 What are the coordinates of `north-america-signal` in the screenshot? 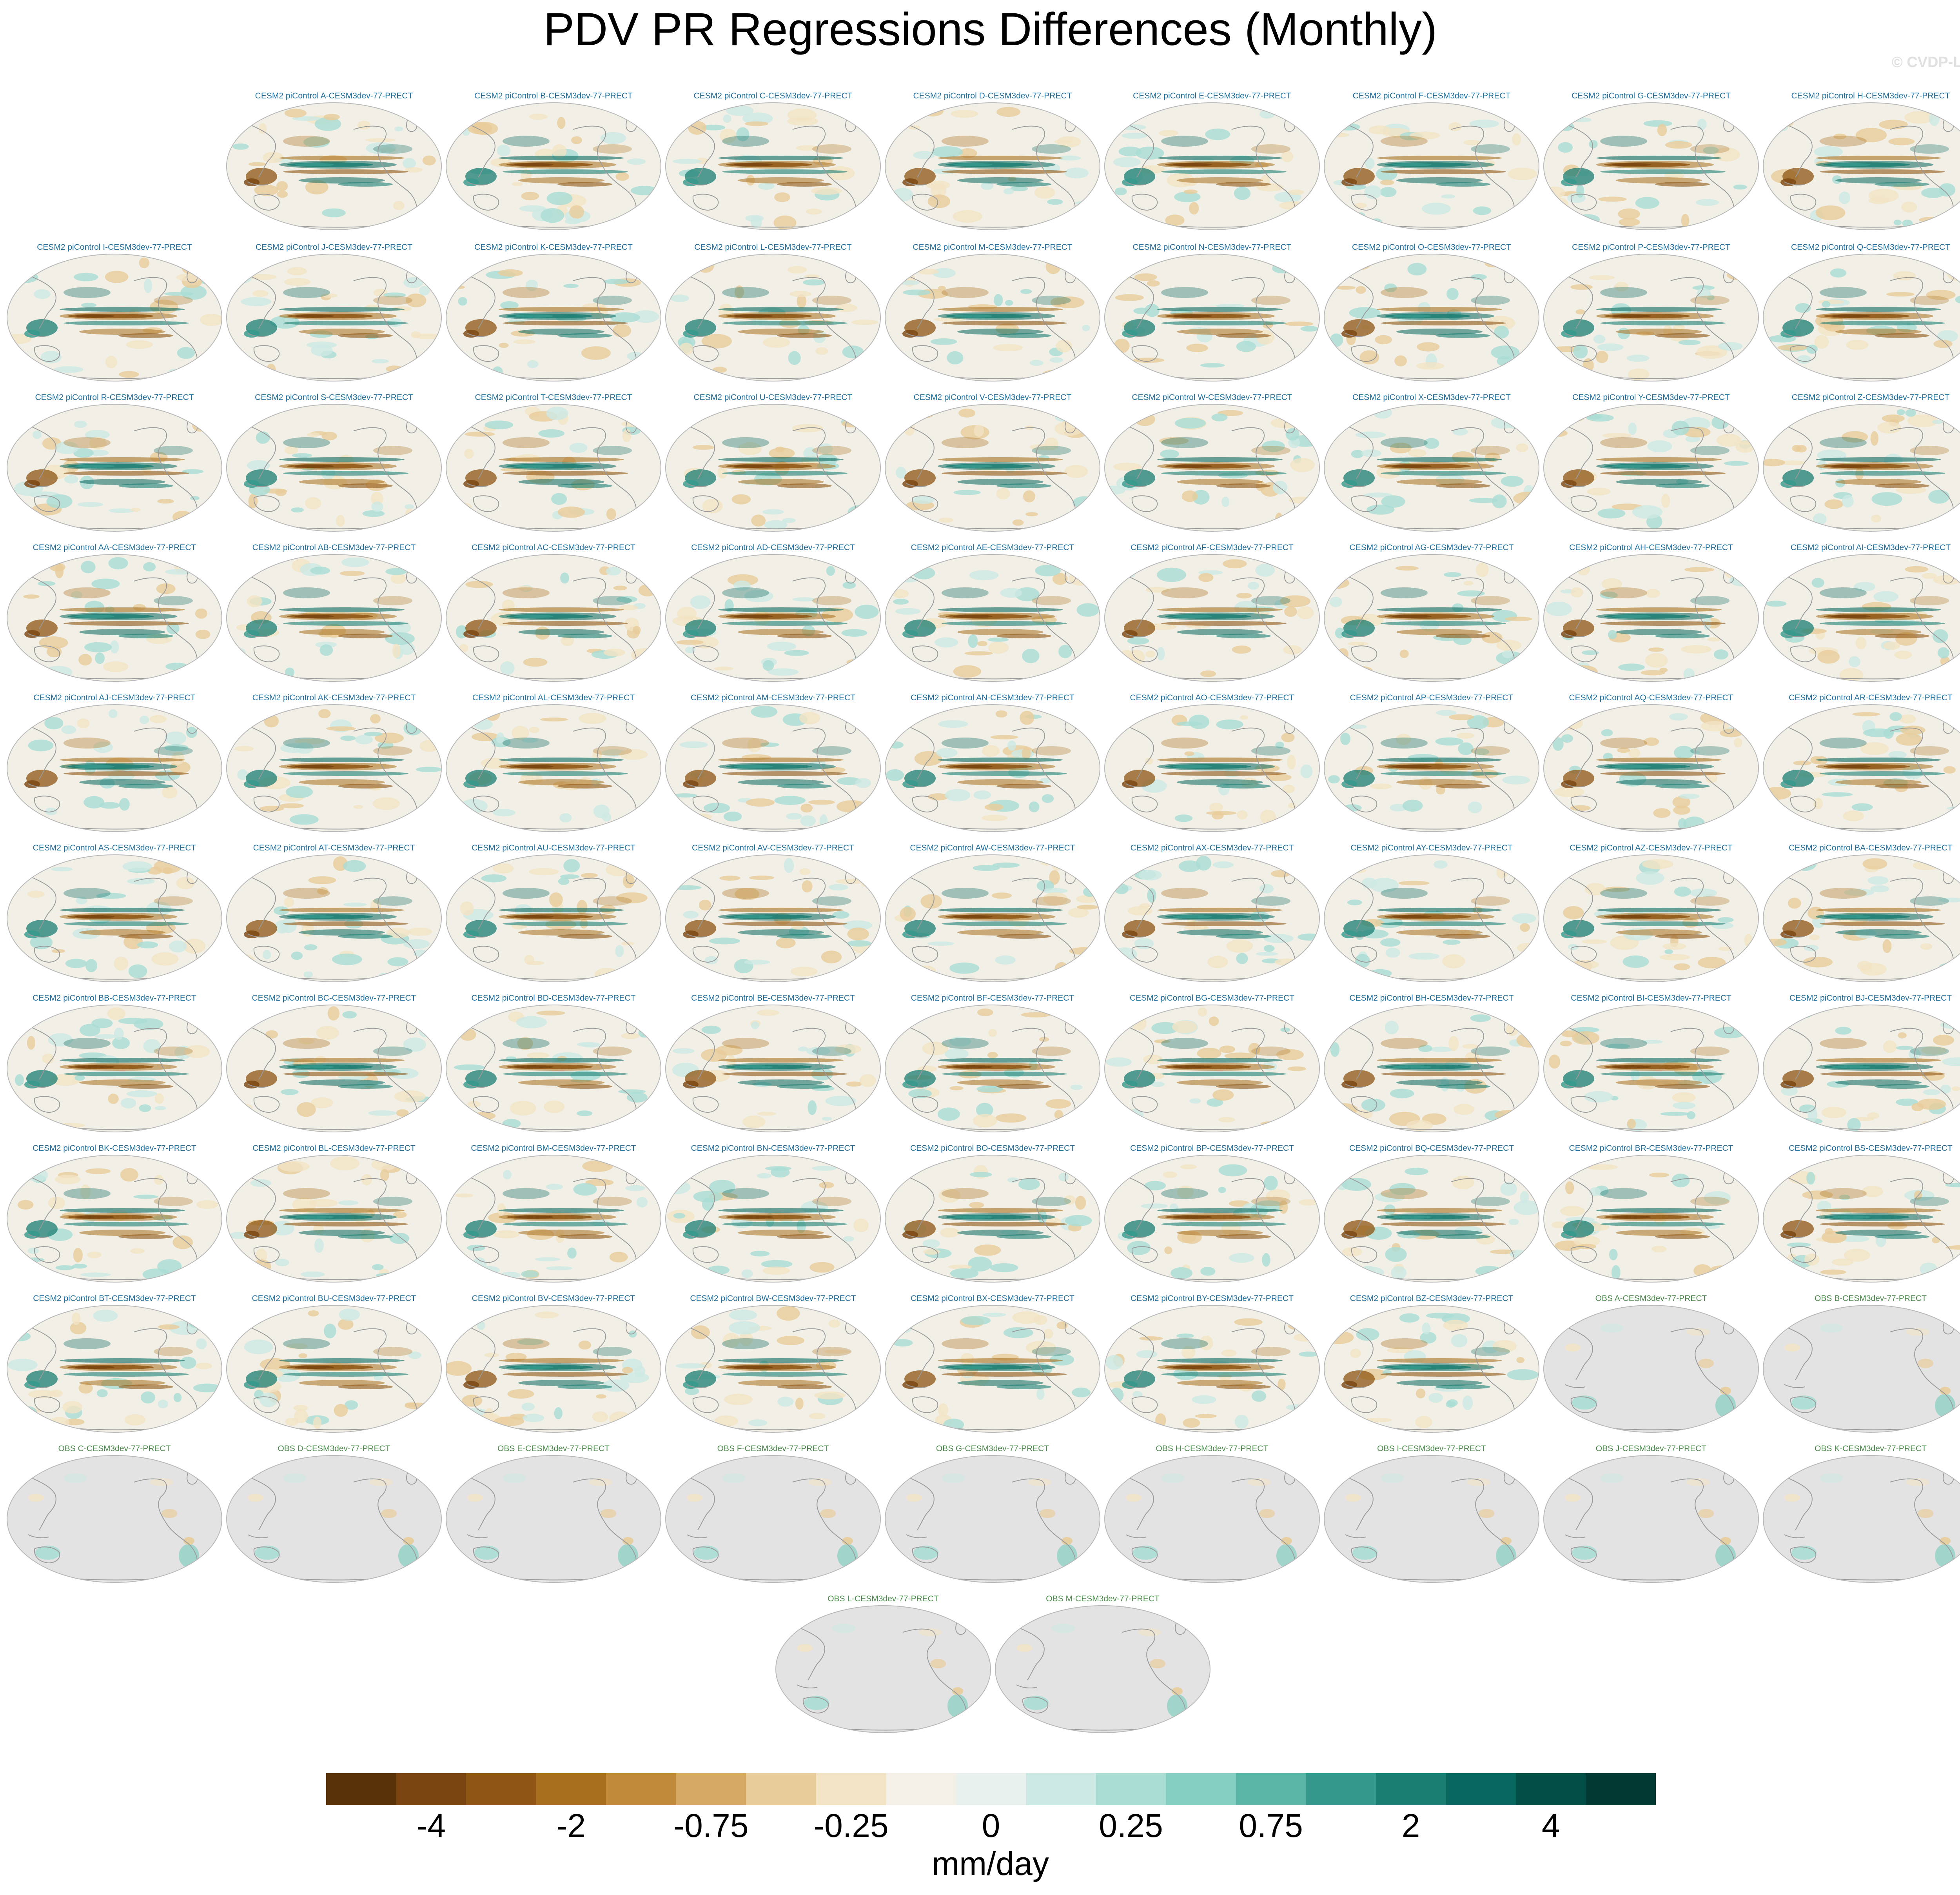 It's located at (1259, 1482).